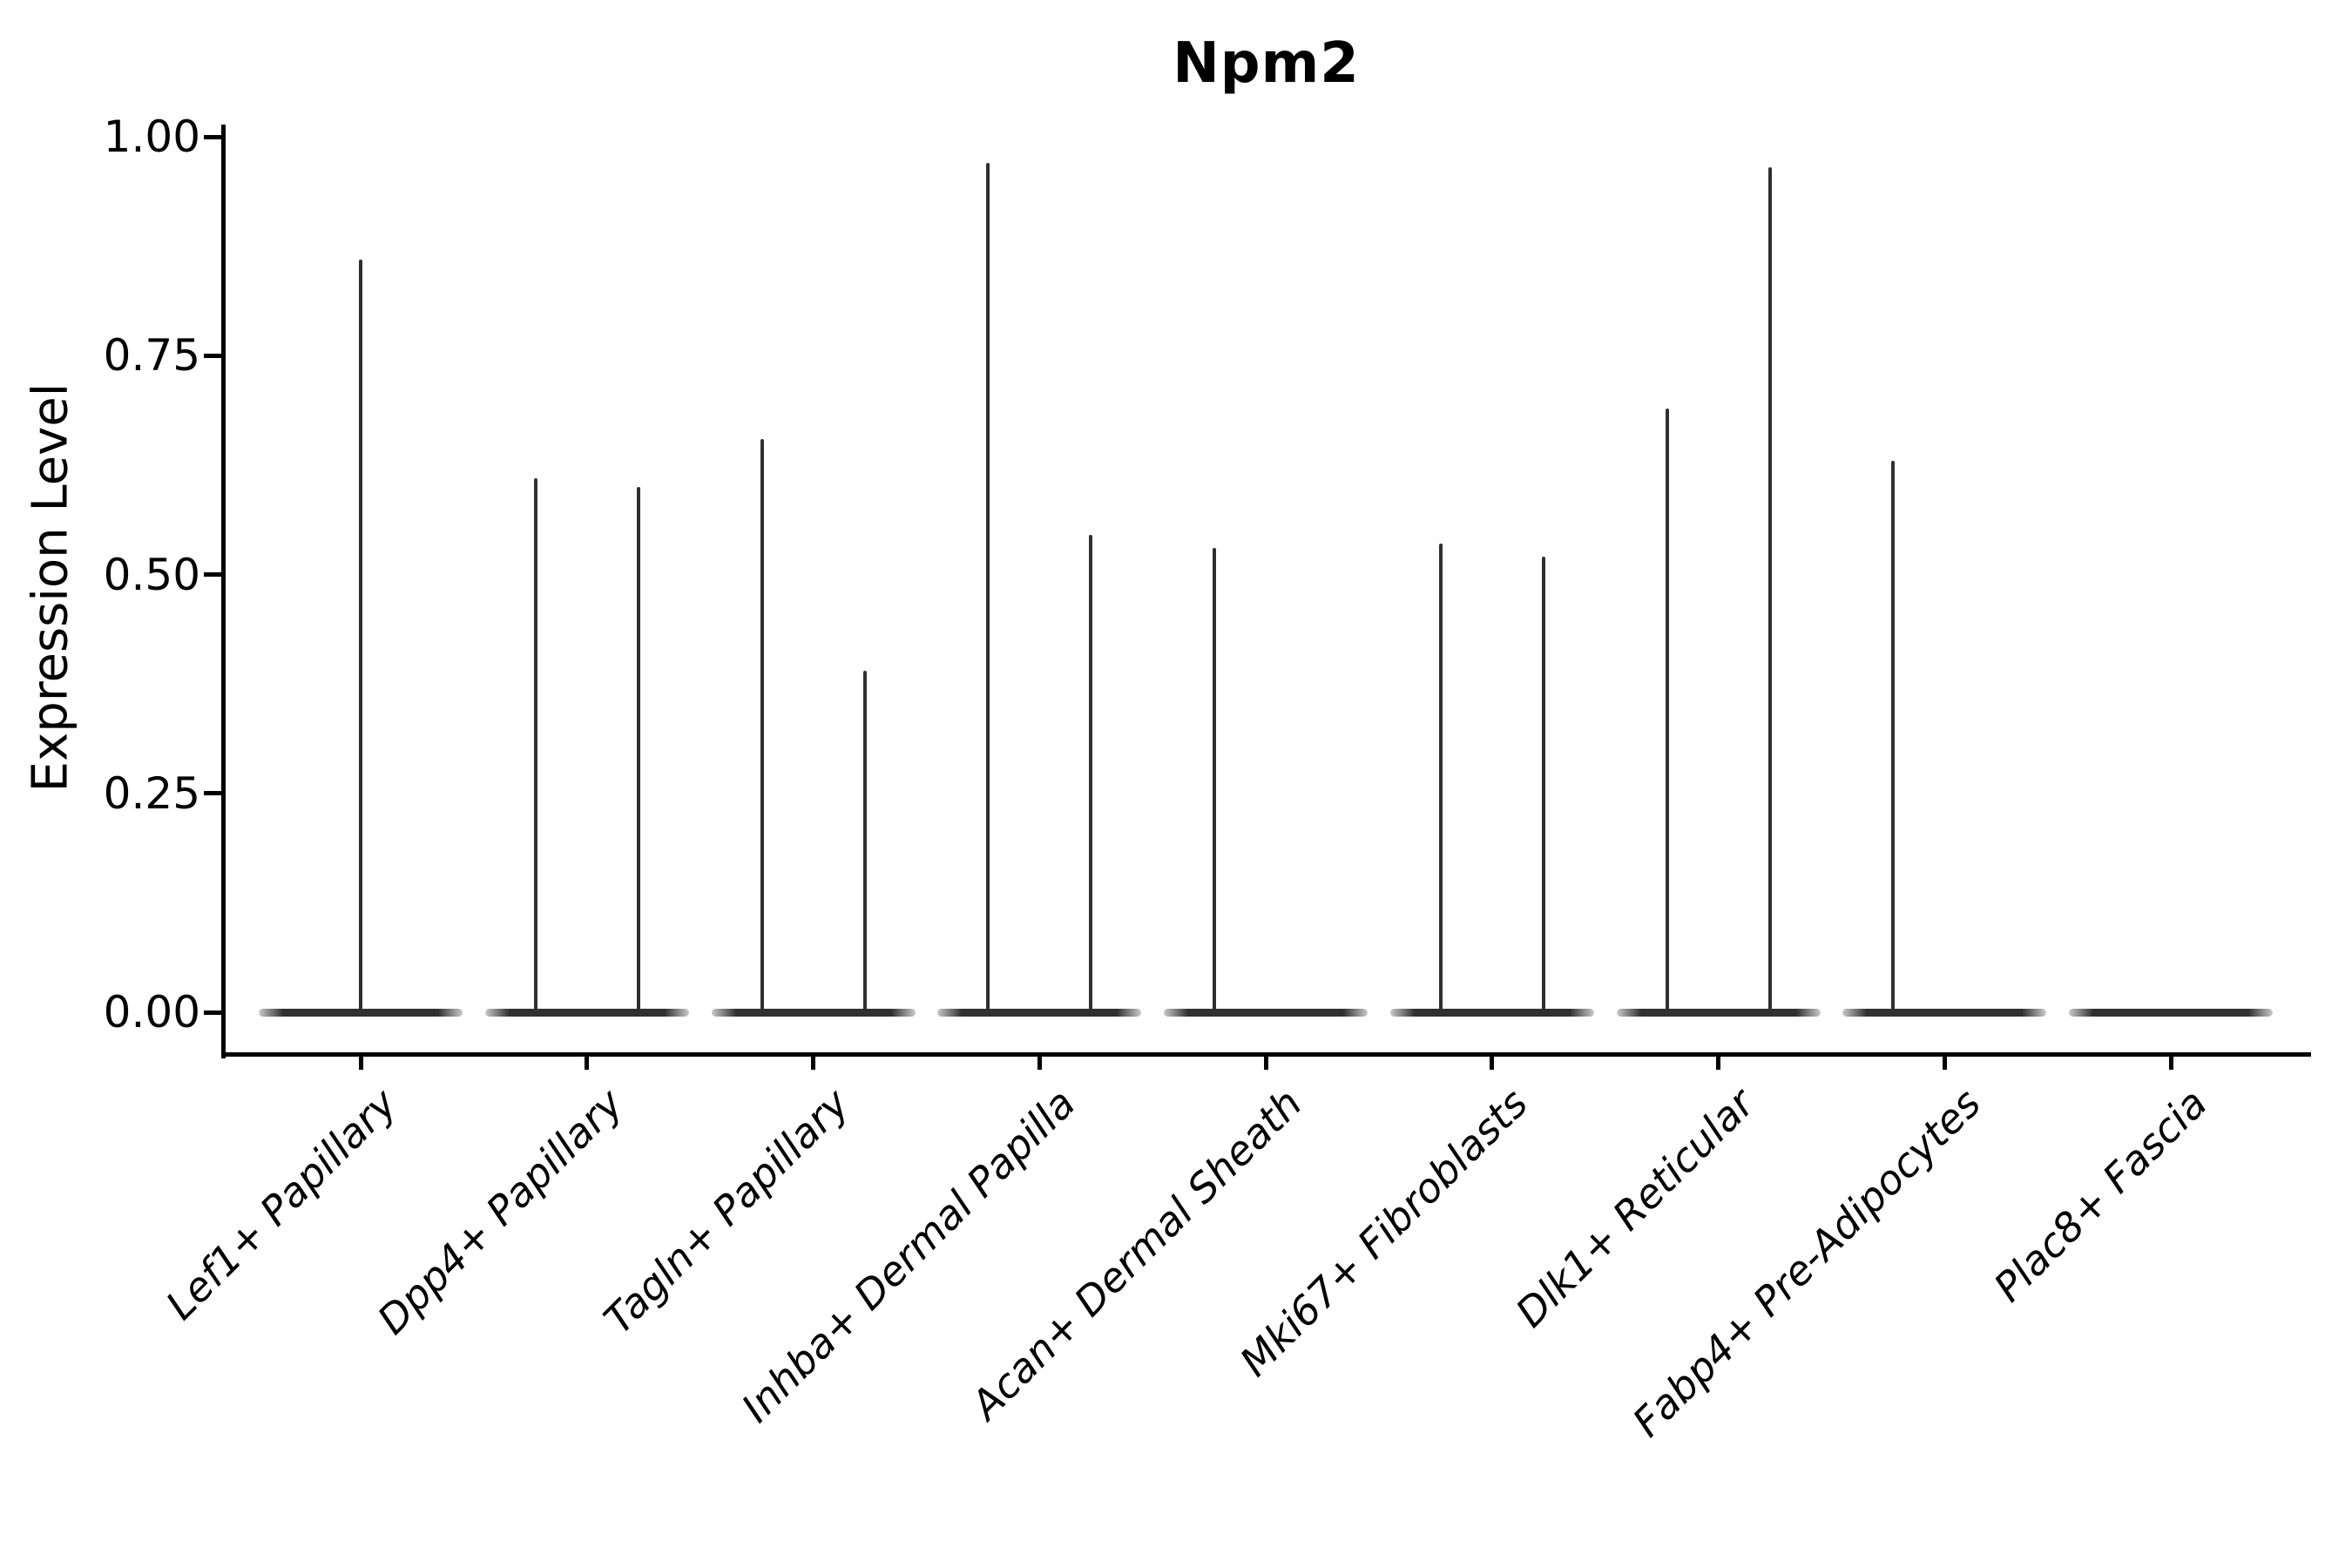 This screenshot has height=1568, width=2352. What do you see at coordinates (500, 1211) in the screenshot?
I see `x-tick-label: Dpp4+ Papillary` at bounding box center [500, 1211].